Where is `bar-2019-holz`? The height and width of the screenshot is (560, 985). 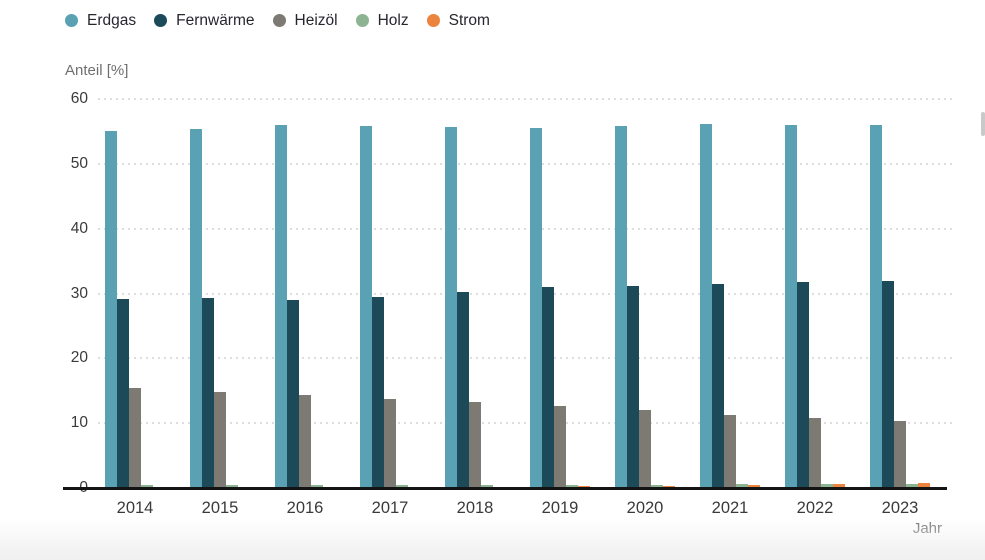
bar-2019-holz is located at coordinates (572, 486).